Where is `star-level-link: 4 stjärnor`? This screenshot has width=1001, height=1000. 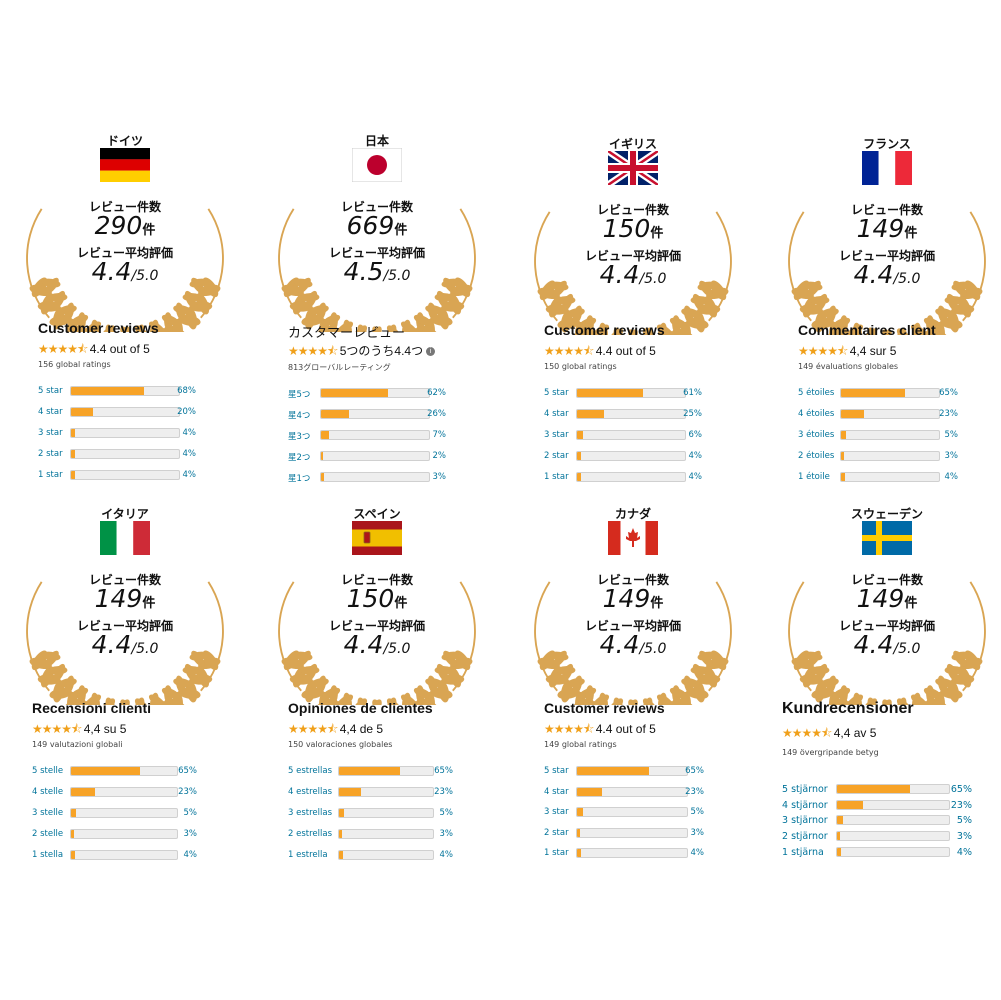
star-level-link: 4 stjärnor is located at coordinates (805, 805).